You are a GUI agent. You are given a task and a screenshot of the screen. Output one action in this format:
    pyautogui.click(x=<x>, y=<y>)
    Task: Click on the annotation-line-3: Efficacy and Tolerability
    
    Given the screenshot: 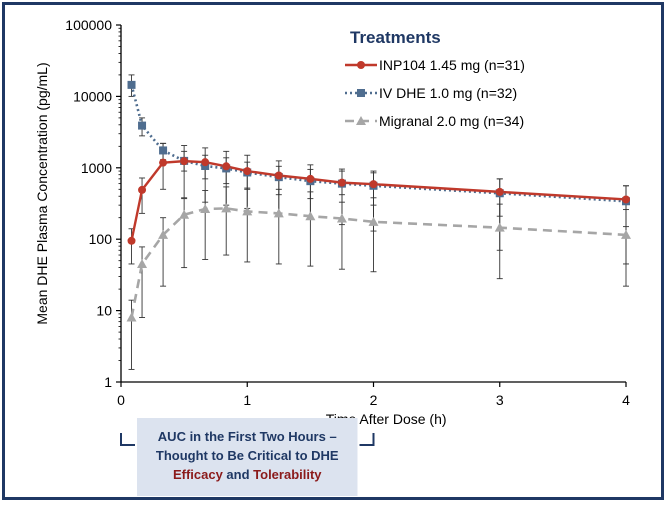 What is the action you would take?
    pyautogui.click(x=247, y=474)
    